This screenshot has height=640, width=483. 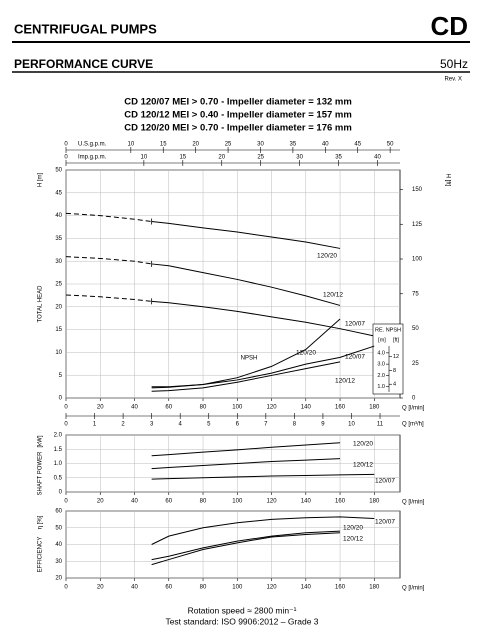 I want to click on tick-label: 35, so click(x=338, y=158).